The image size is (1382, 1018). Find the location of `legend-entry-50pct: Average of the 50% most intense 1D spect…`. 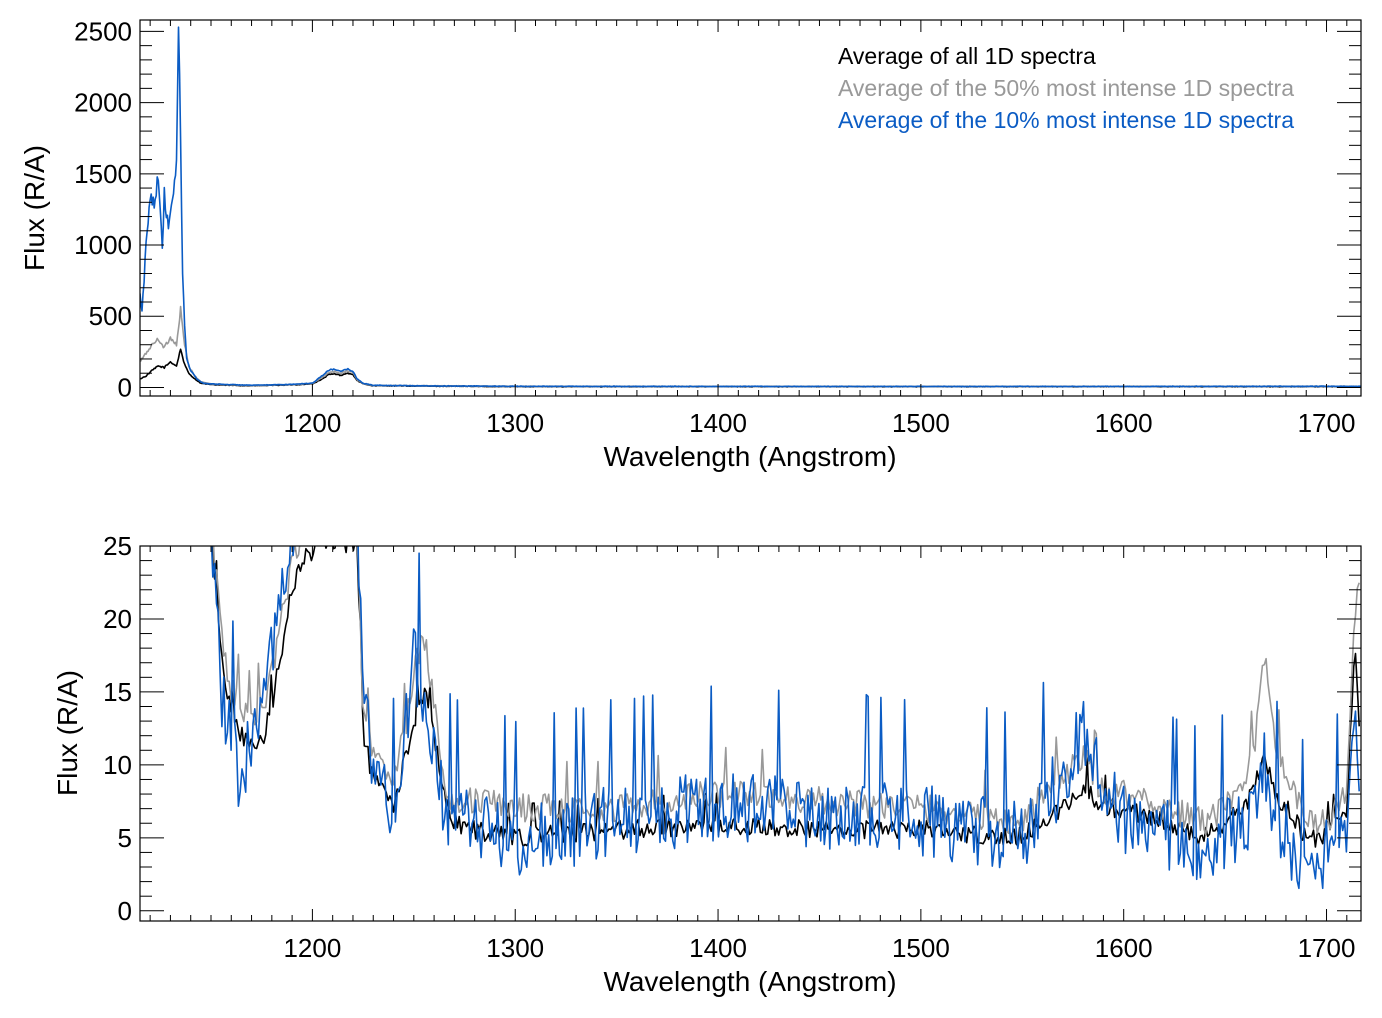

legend-entry-50pct: Average of the 50% most intense 1D spect… is located at coordinates (1066, 88).